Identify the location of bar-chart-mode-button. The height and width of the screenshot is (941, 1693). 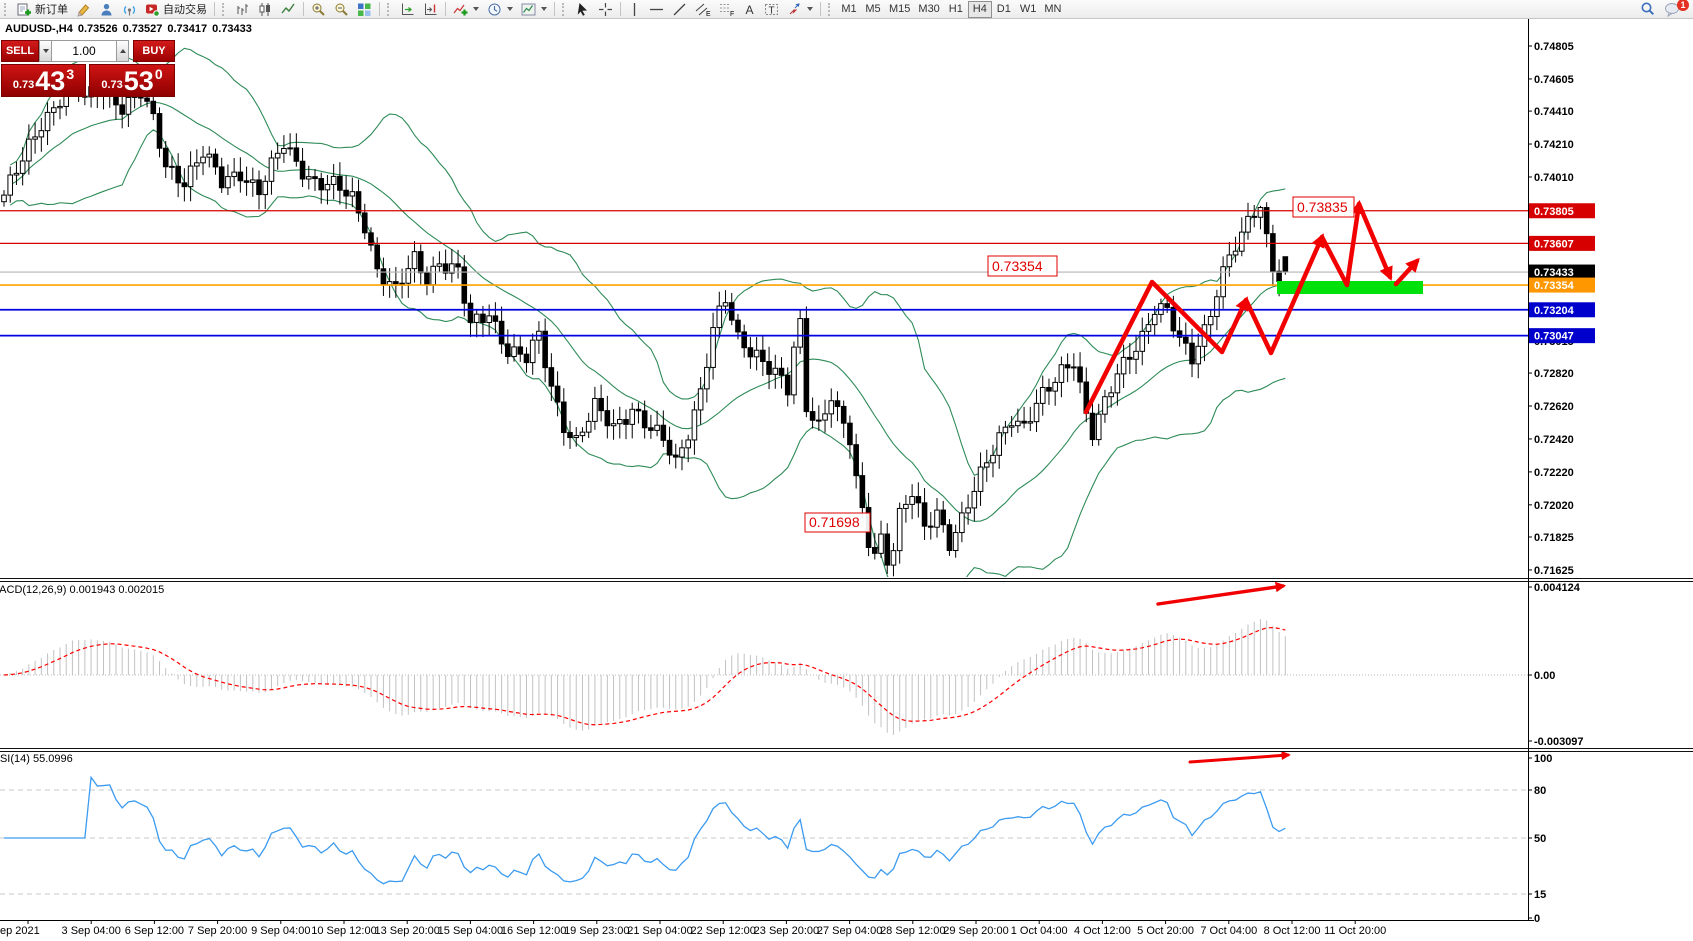
(242, 9).